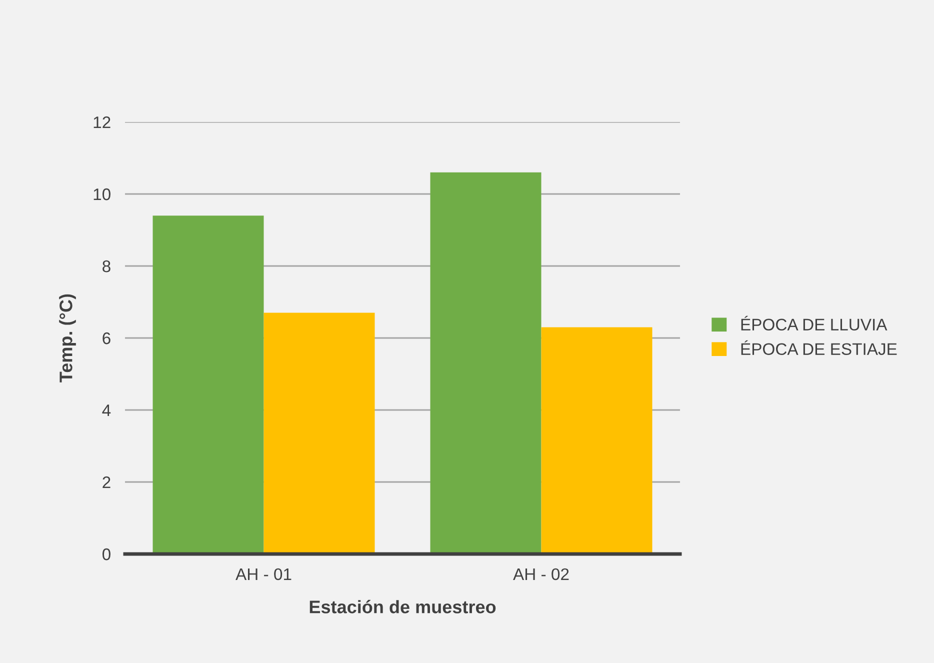 Image resolution: width=934 pixels, height=663 pixels. I want to click on y-axis-title: Temp. (°C), so click(67, 338).